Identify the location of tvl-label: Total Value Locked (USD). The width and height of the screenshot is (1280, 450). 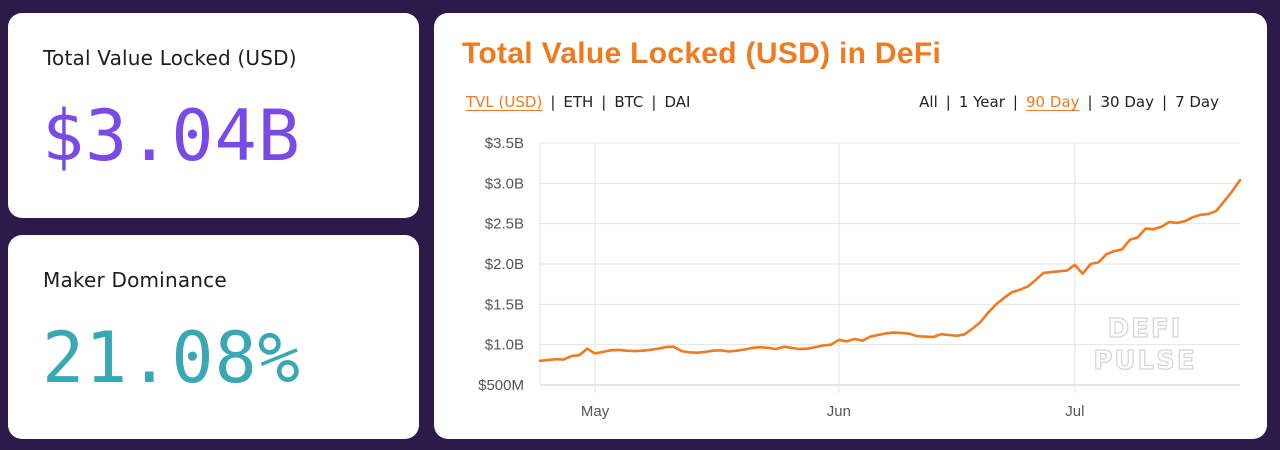
(170, 58).